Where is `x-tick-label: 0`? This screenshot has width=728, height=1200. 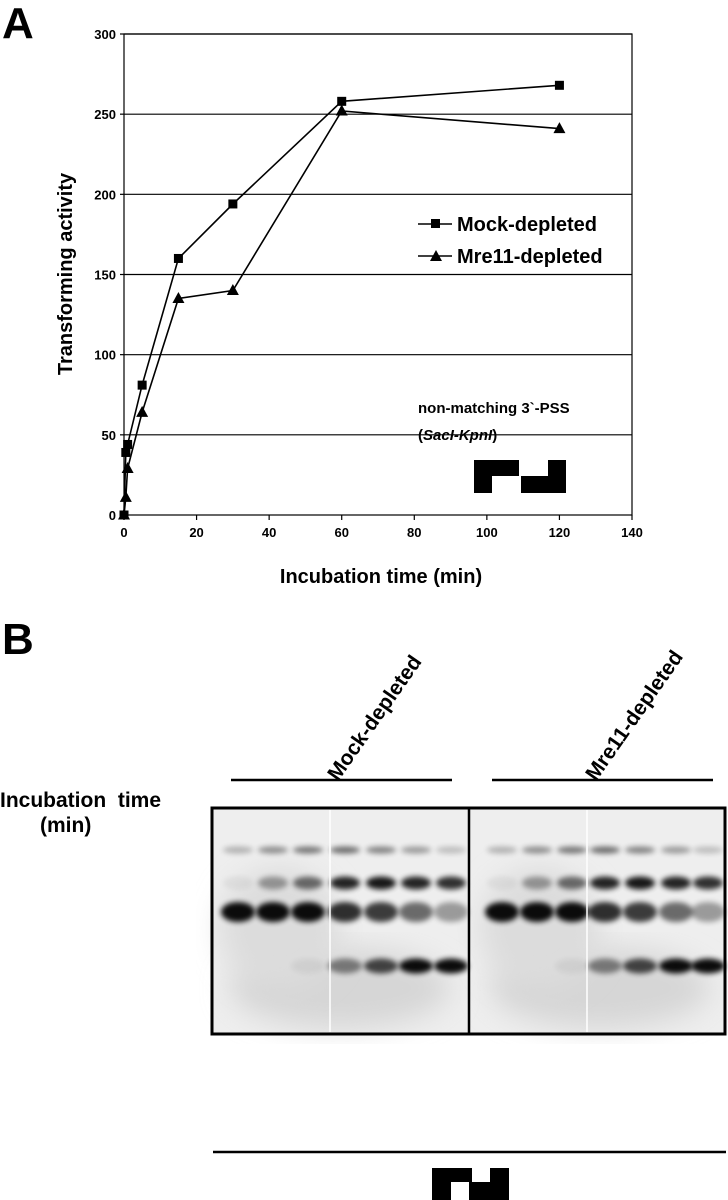 x-tick-label: 0 is located at coordinates (123, 532).